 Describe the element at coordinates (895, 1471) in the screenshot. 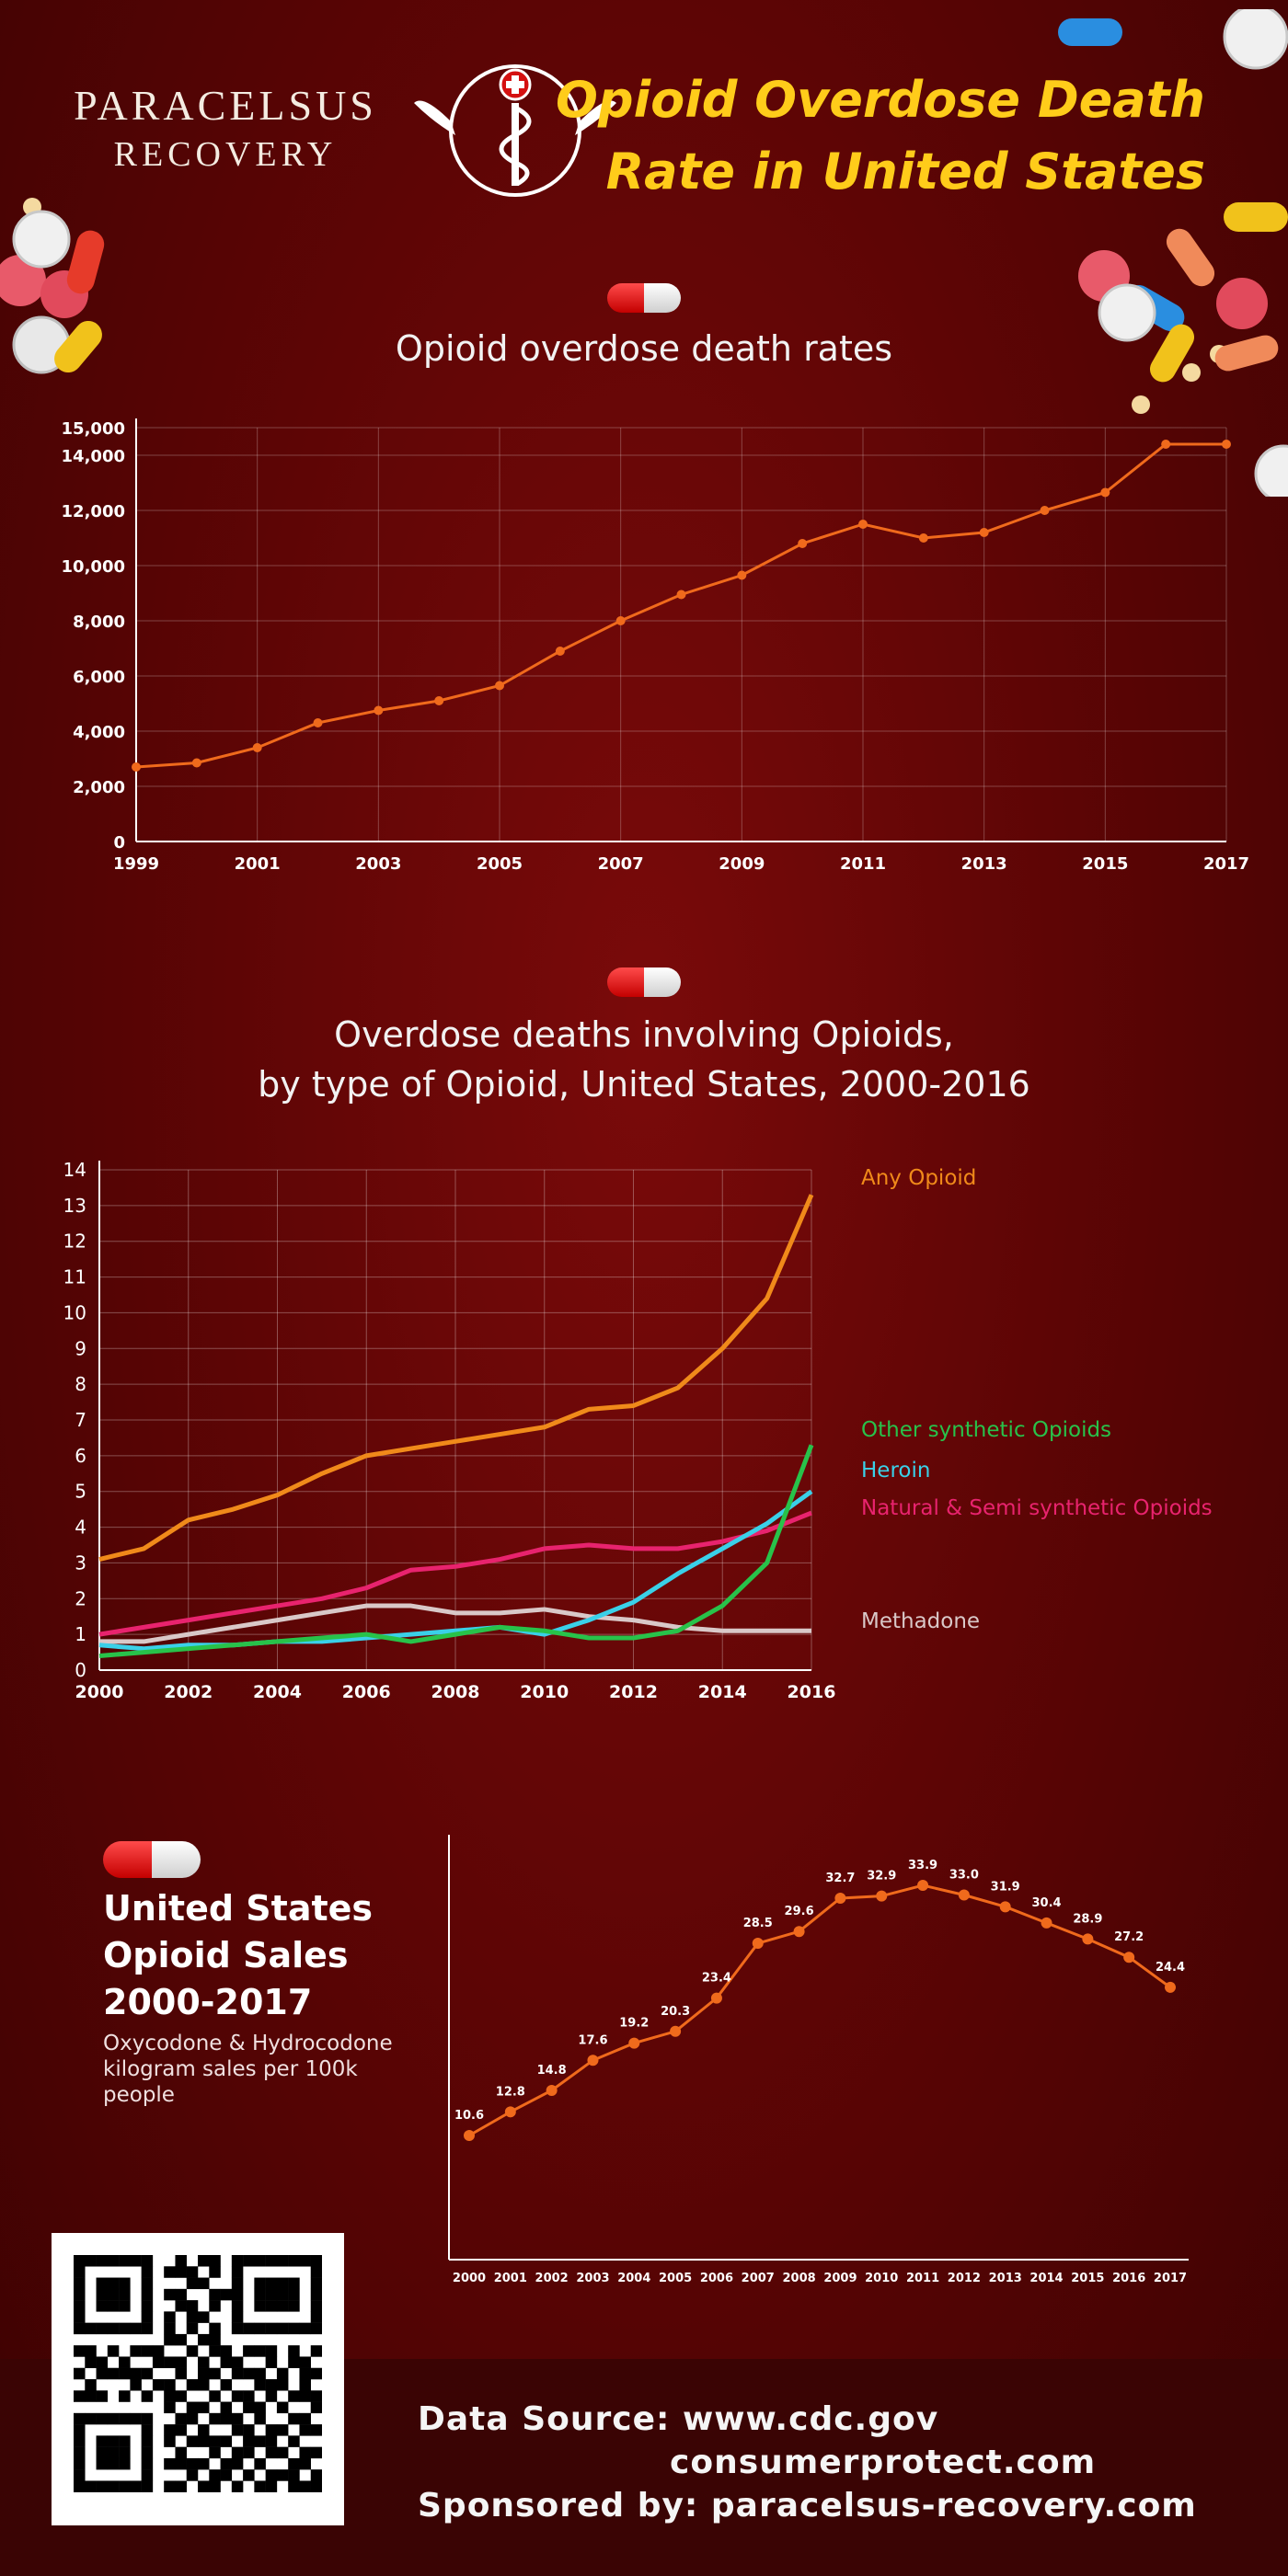

I see `legend-label: Heroin` at that location.